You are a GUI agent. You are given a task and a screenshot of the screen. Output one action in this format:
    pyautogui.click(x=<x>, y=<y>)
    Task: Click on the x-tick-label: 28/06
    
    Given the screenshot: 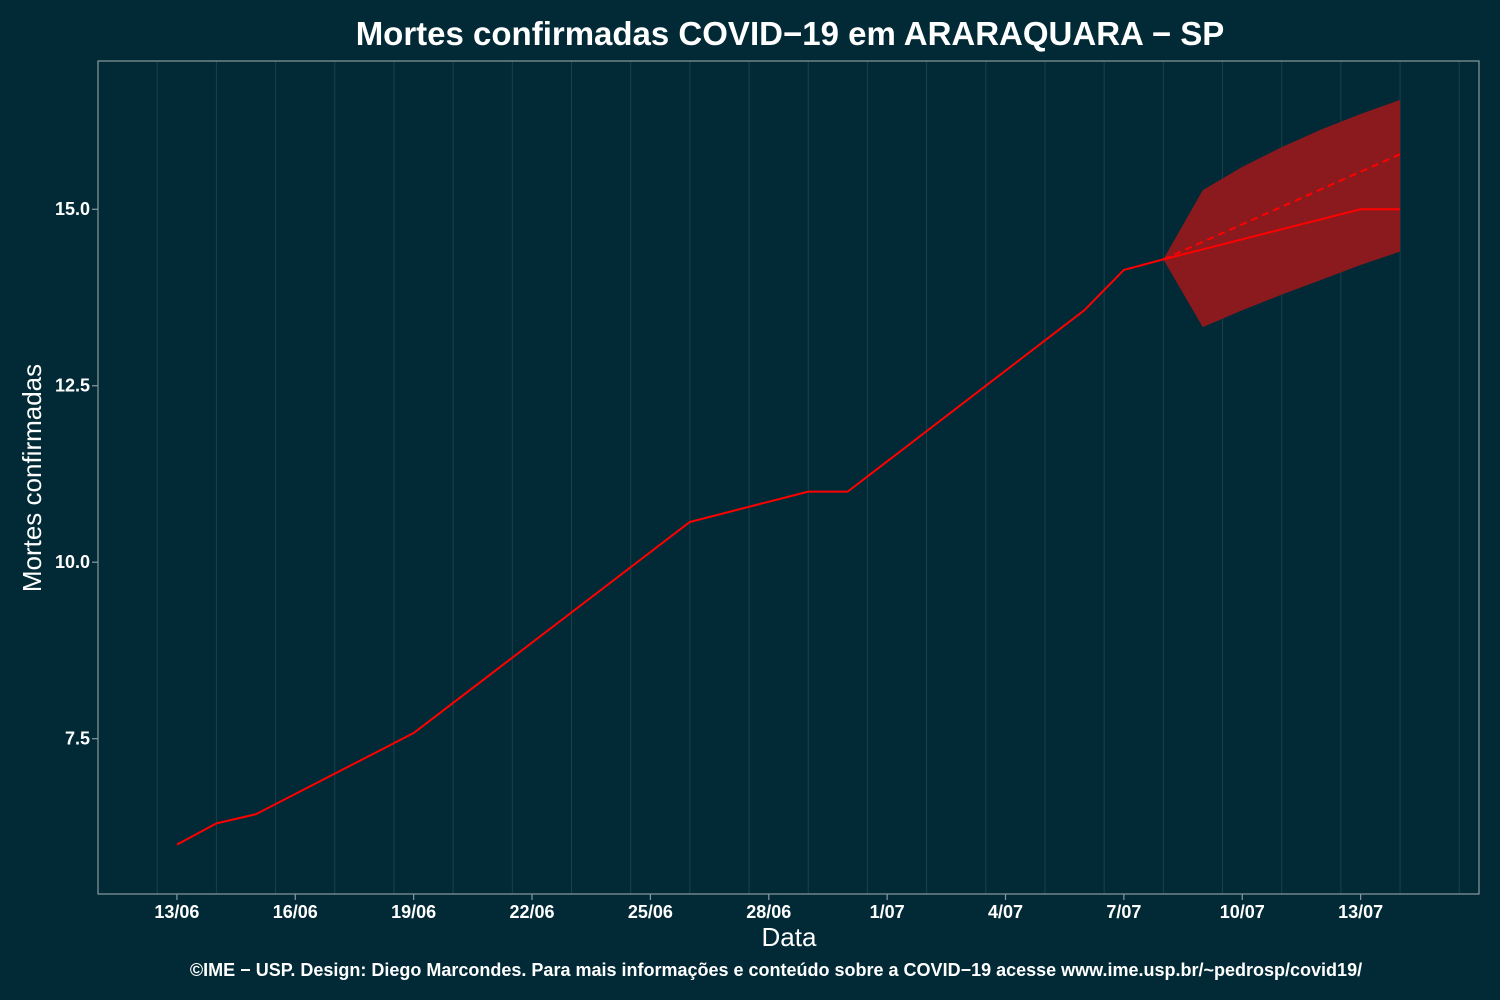 What is the action you would take?
    pyautogui.click(x=768, y=912)
    